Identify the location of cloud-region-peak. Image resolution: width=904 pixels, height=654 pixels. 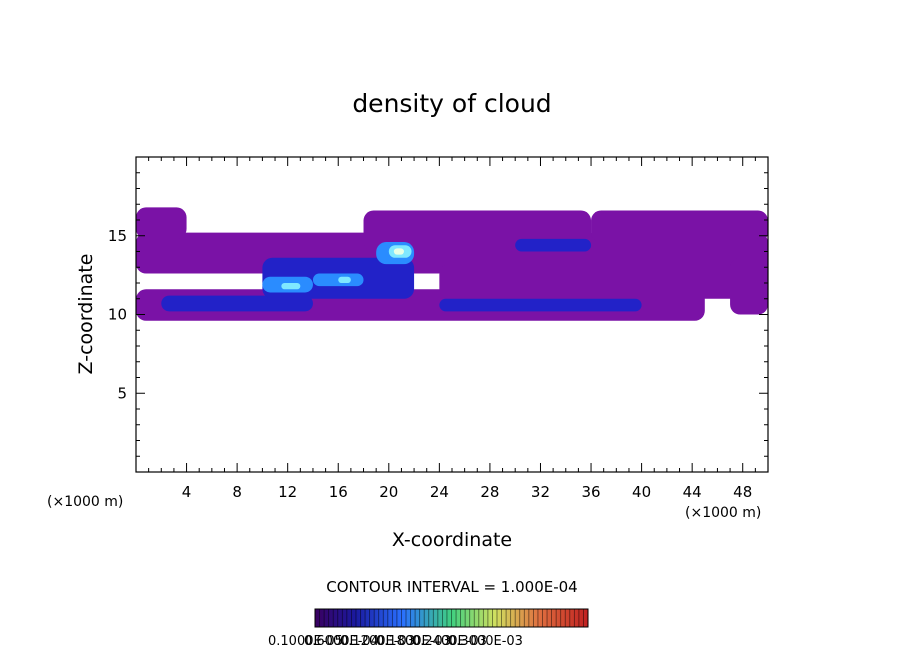
(398, 251).